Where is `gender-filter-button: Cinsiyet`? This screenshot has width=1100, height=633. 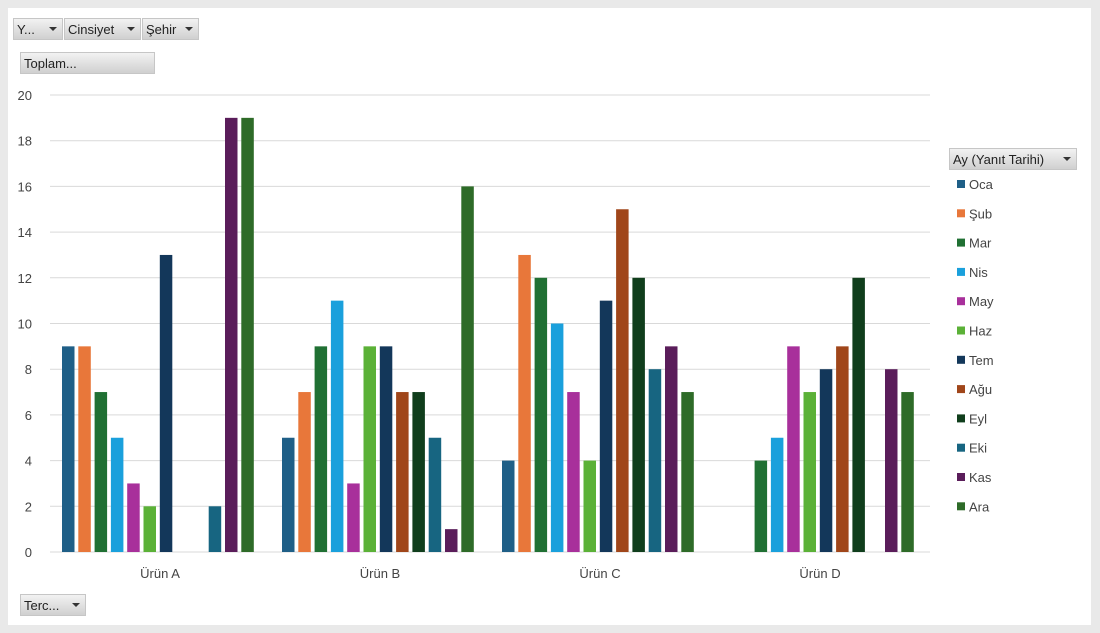
gender-filter-button: Cinsiyet is located at coordinates (102, 29).